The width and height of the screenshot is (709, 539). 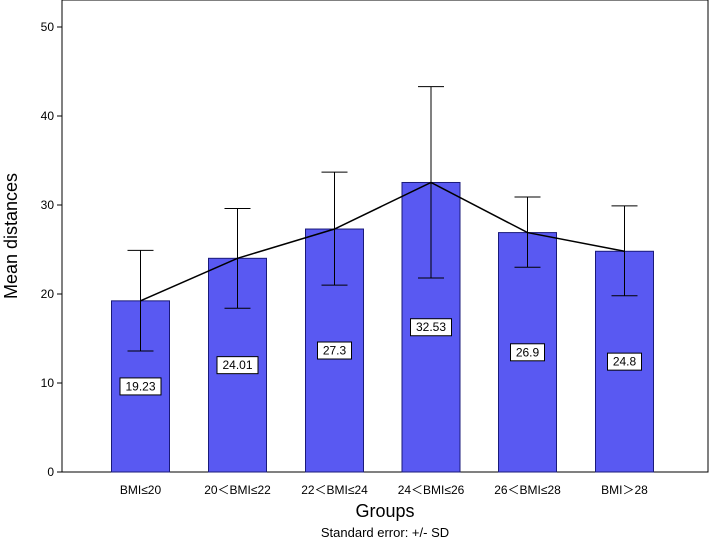 I want to click on y-axis-title: Mean distances, so click(x=11, y=236).